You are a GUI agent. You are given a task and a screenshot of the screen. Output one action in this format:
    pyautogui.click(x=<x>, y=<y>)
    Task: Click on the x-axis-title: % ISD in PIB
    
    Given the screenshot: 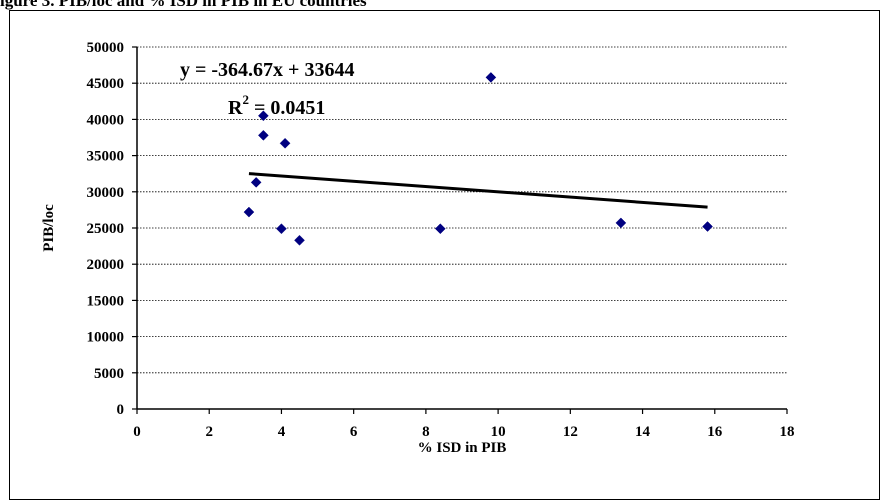 What is the action you would take?
    pyautogui.click(x=462, y=448)
    